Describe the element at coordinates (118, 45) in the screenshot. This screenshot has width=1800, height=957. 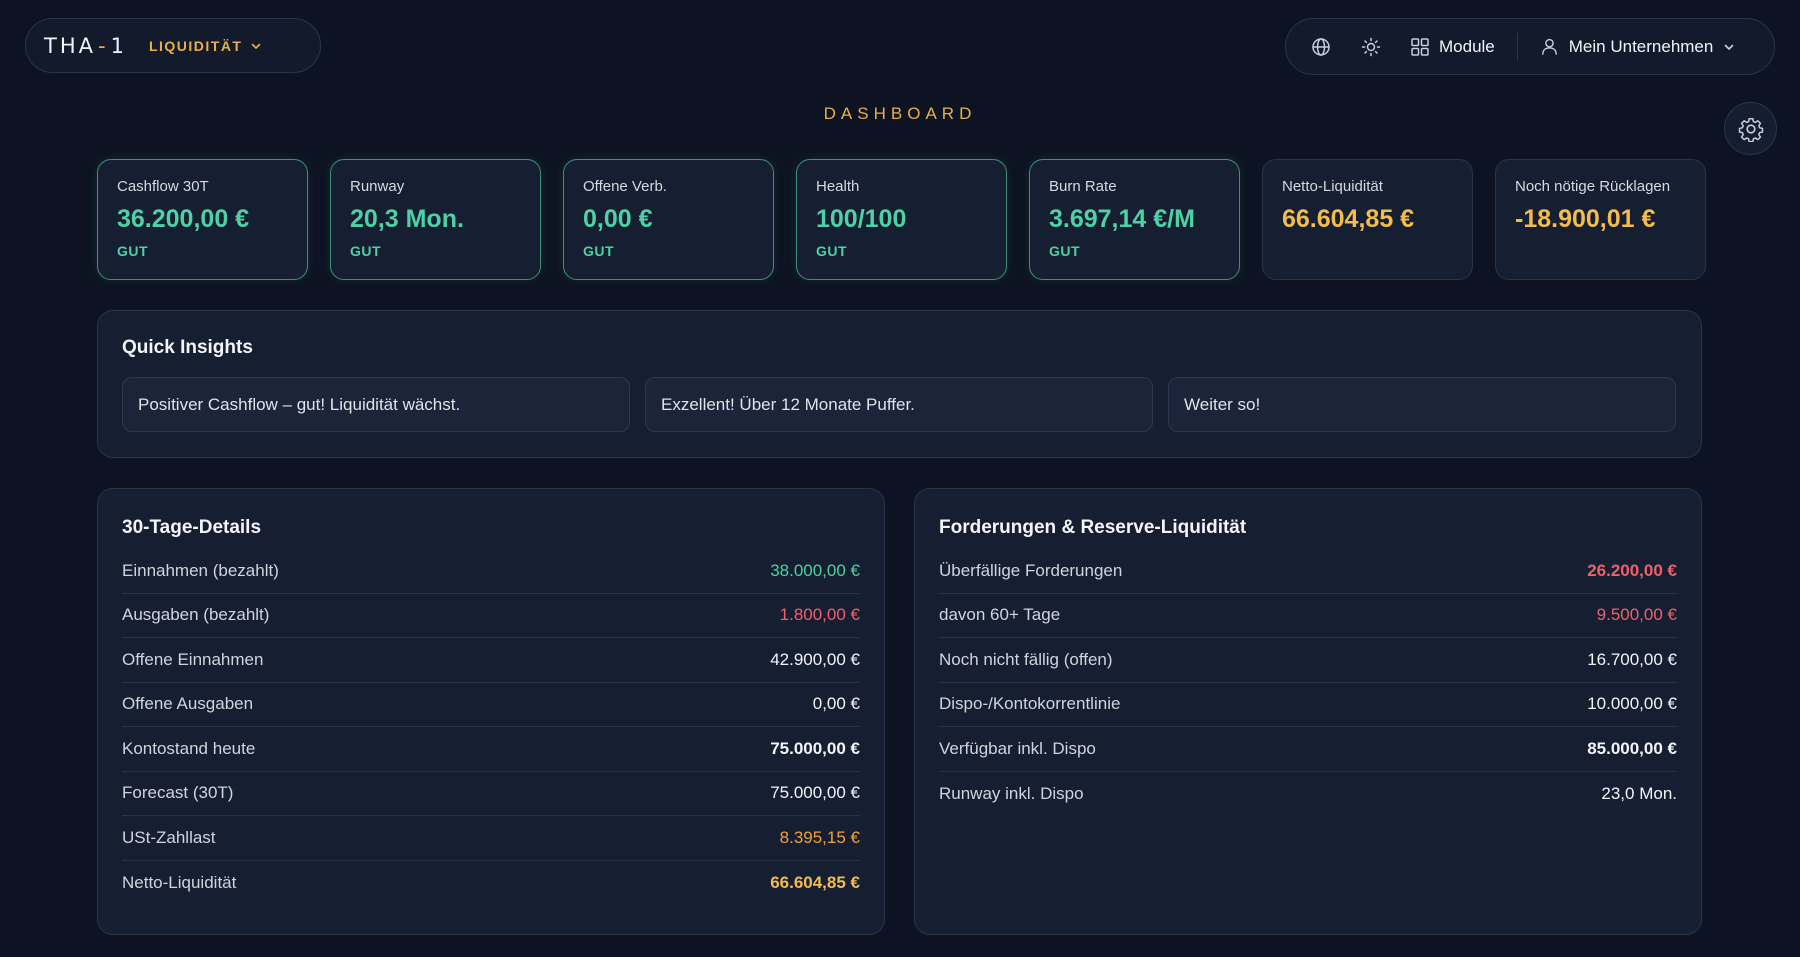
I see `logo-text-right: 1` at that location.